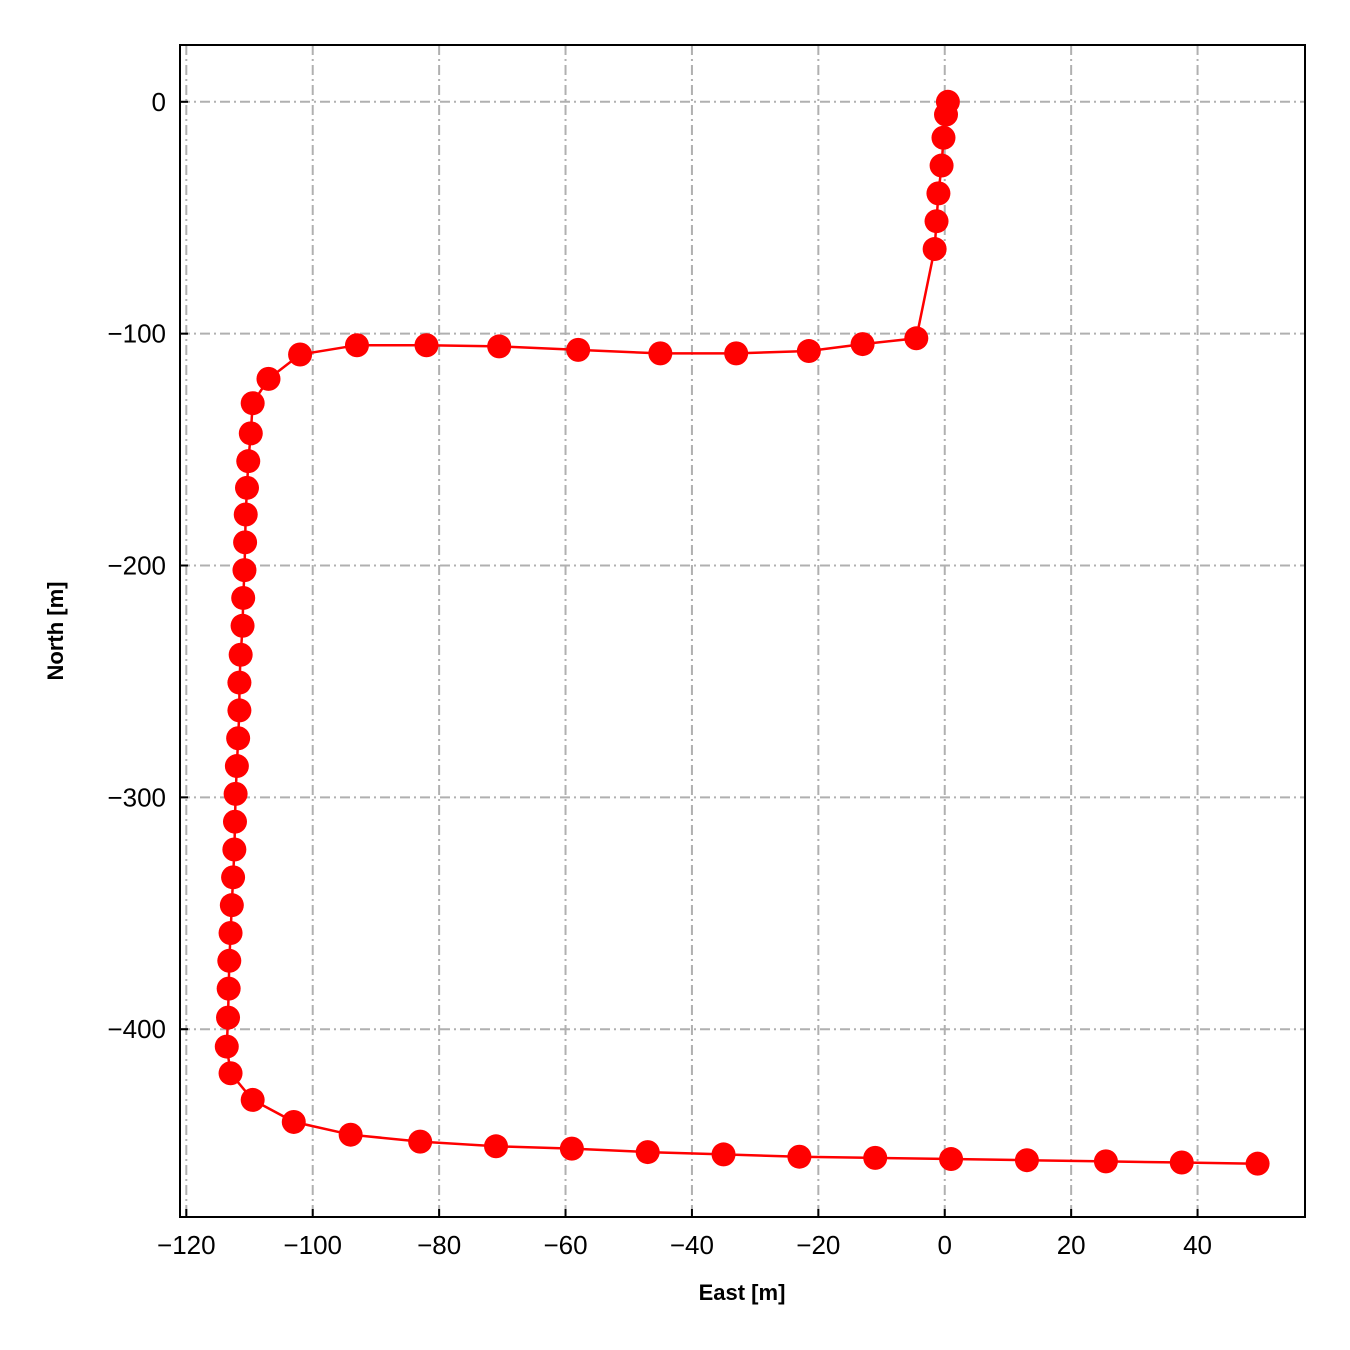  What do you see at coordinates (565, 1245) in the screenshot?
I see `x-tick-label: −60` at bounding box center [565, 1245].